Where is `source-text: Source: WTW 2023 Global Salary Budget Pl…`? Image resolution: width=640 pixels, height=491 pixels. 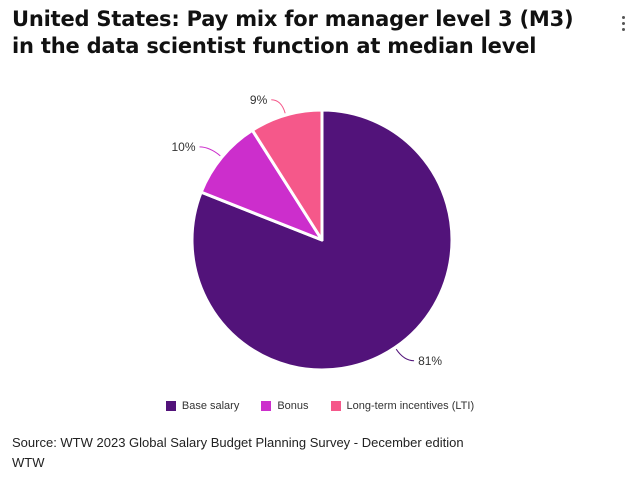 source-text: Source: WTW 2023 Global Salary Budget Pl… is located at coordinates (238, 442).